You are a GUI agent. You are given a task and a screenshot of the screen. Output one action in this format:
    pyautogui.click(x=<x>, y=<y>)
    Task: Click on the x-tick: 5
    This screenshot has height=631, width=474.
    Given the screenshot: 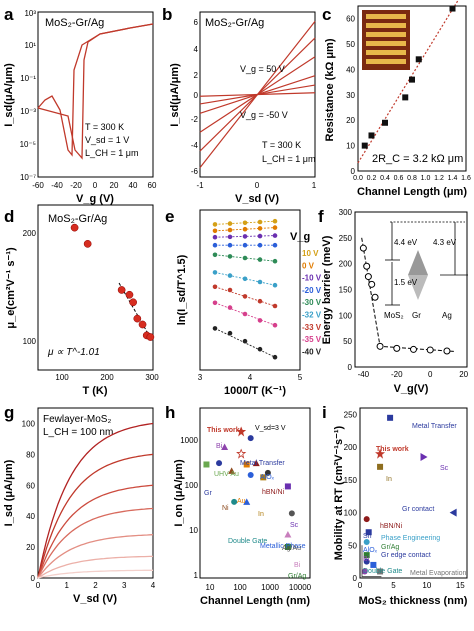 What is the action you would take?
    pyautogui.click(x=300, y=377)
    